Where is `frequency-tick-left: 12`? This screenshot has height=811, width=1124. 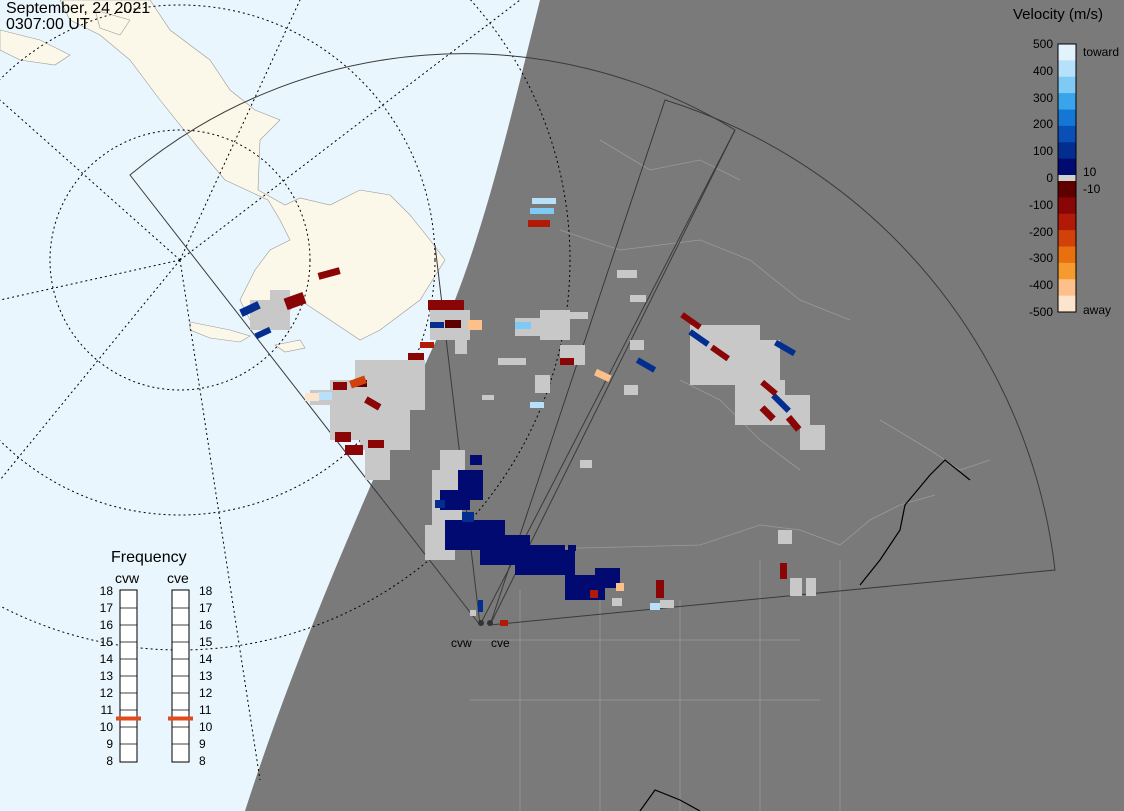 frequency-tick-left: 12 is located at coordinates (106, 693).